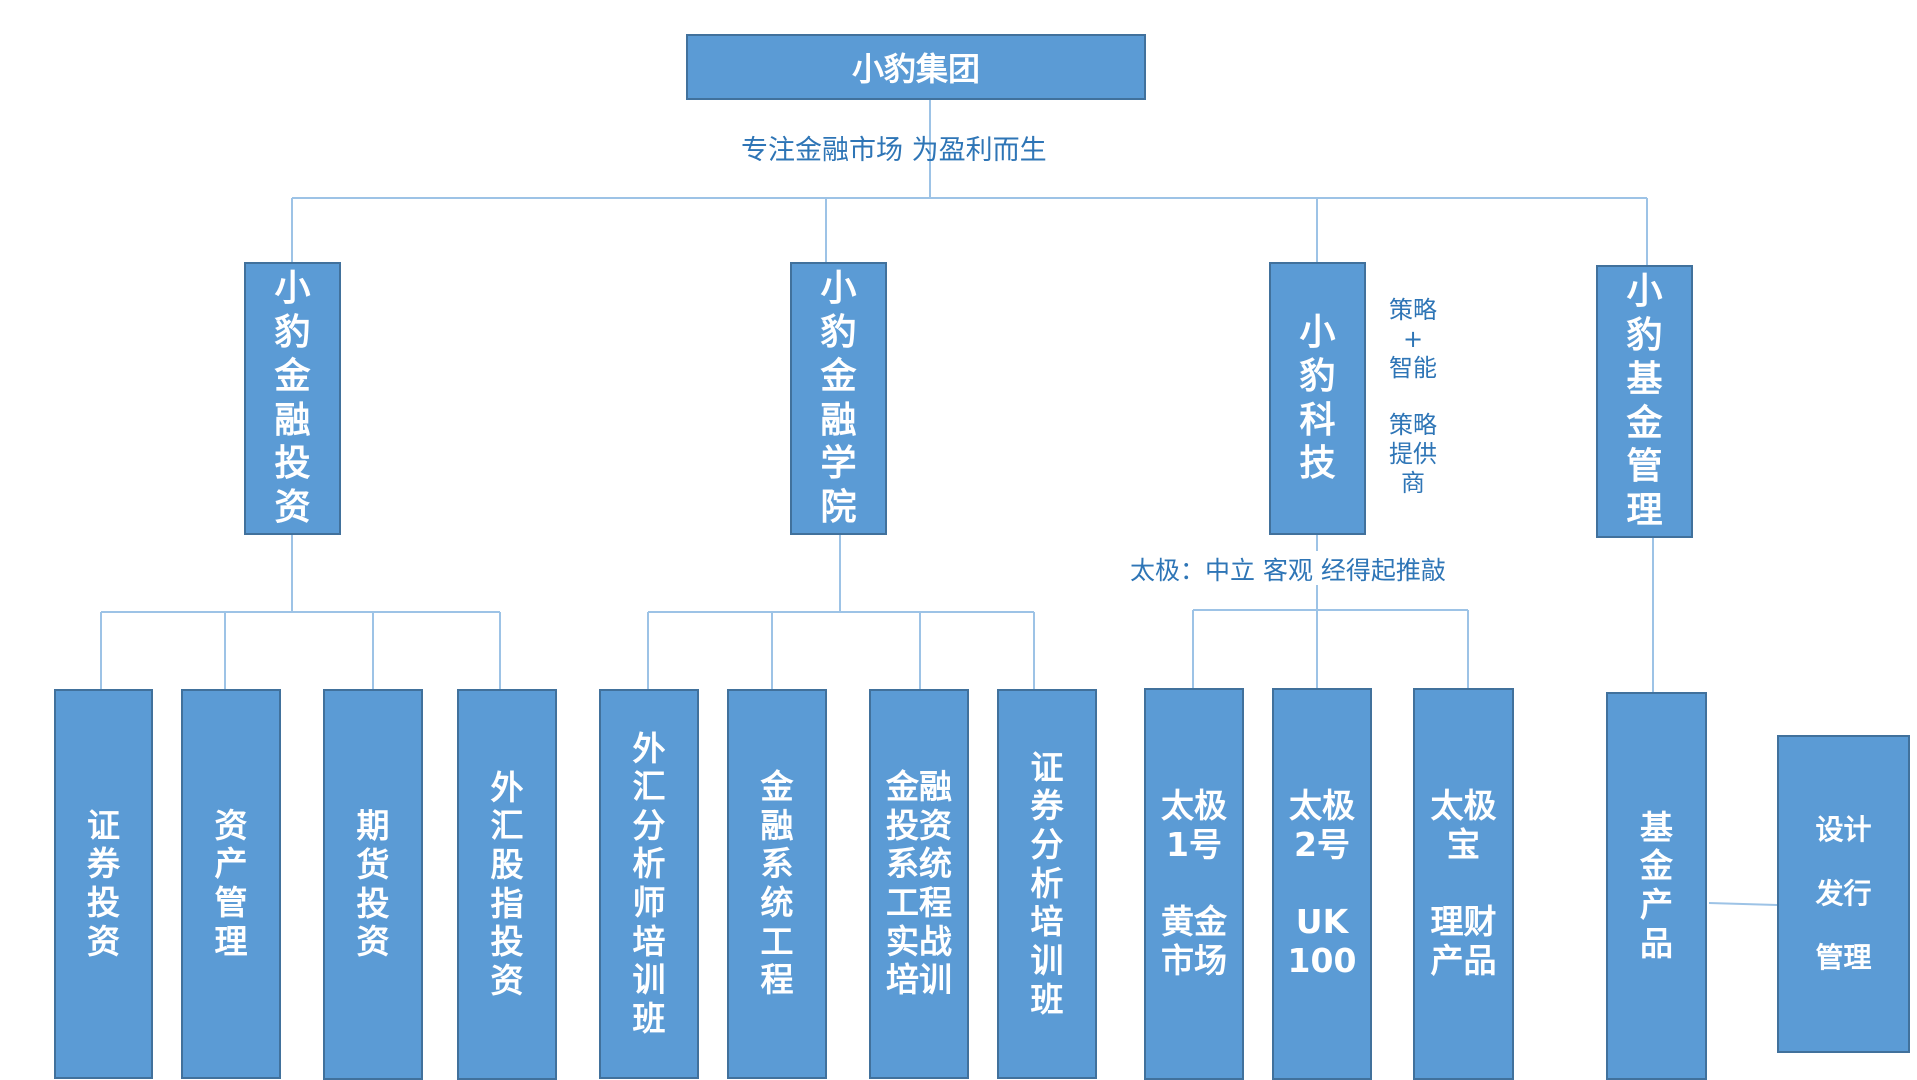 The height and width of the screenshot is (1080, 1917). I want to click on root-node: 小豹集团, so click(916, 67).